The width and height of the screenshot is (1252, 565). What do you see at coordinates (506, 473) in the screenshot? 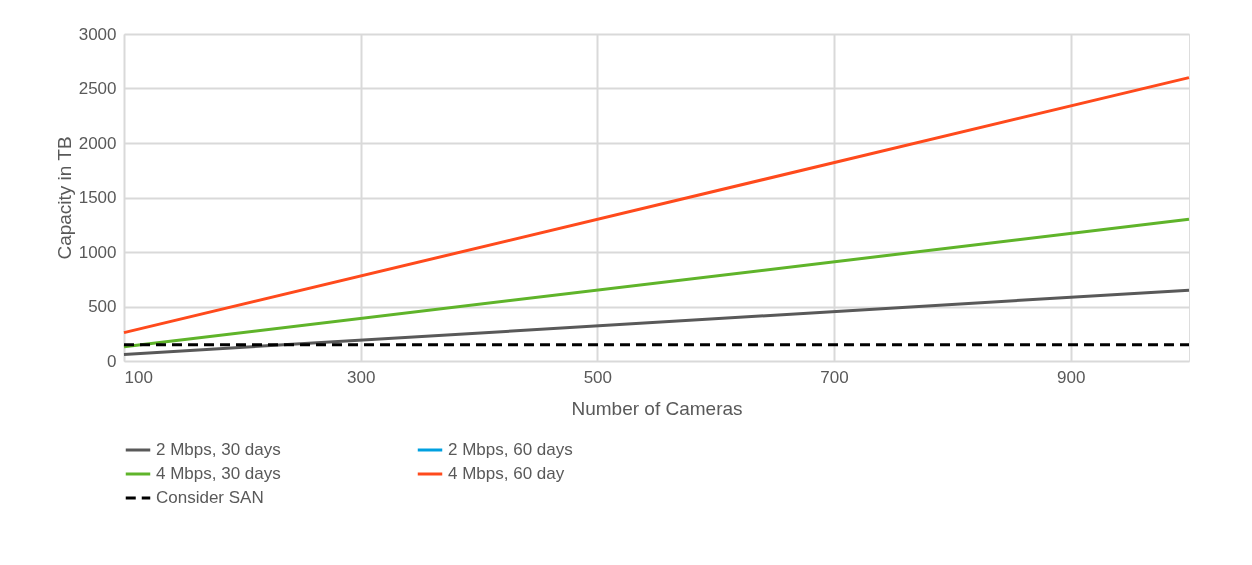
I see `legend-label: 4 Mbps, 60 day` at bounding box center [506, 473].